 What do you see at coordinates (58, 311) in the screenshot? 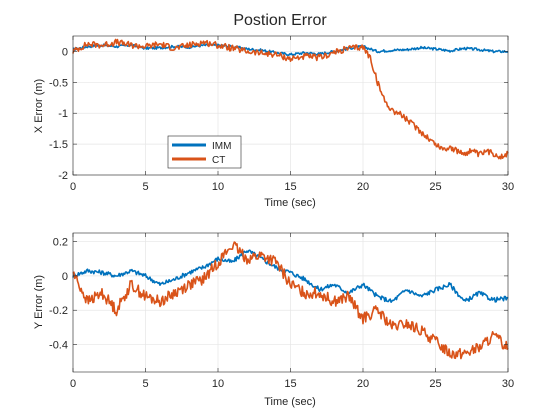
I see `y-tick-label: -0.2` at bounding box center [58, 311].